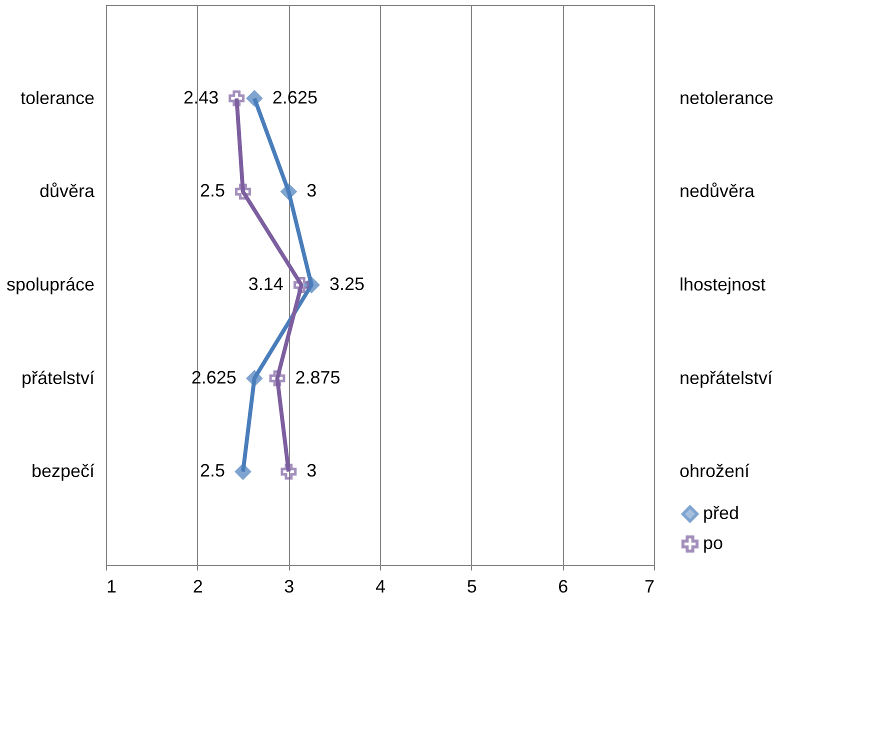  Describe the element at coordinates (563, 586) in the screenshot. I see `x-tick-label: 6` at that location.